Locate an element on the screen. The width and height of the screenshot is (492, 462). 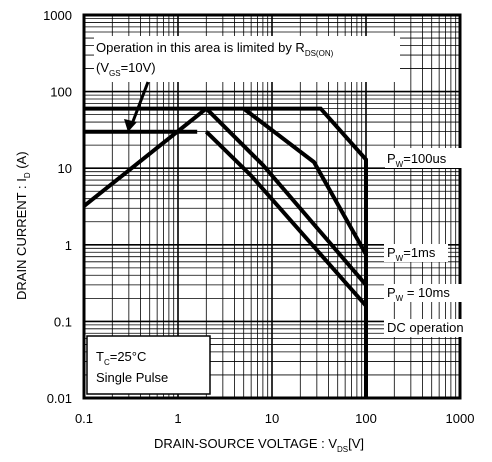
rds-arrow-line is located at coordinates (140, 103).